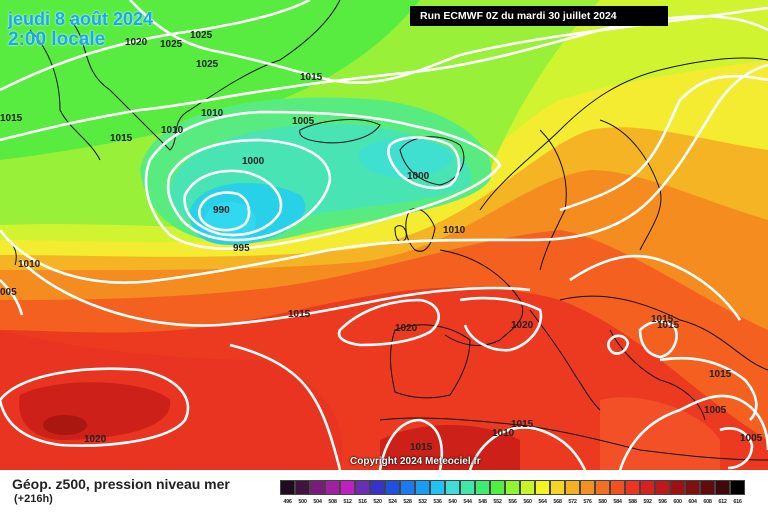 The height and width of the screenshot is (512, 768). What do you see at coordinates (707, 502) in the screenshot?
I see `color-scale-value: 608` at bounding box center [707, 502].